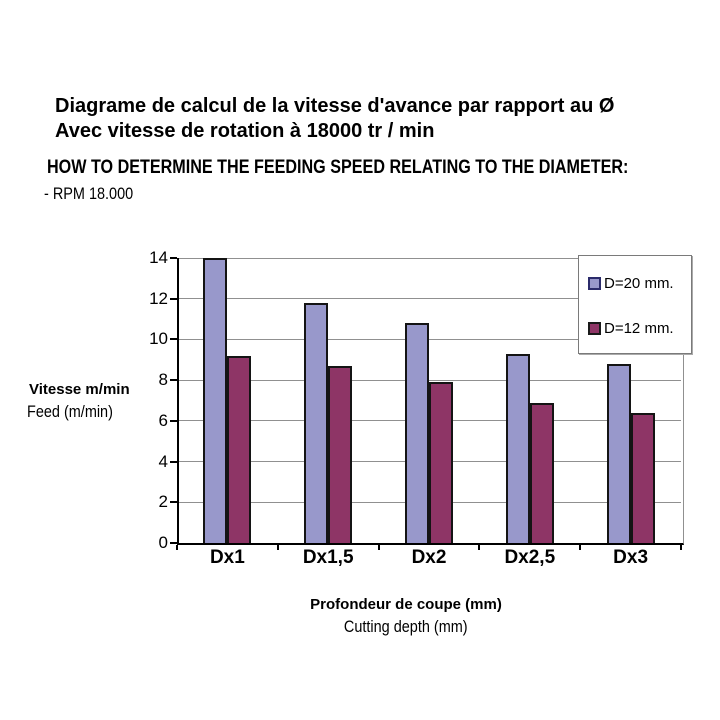 The width and height of the screenshot is (720, 720). What do you see at coordinates (158, 339) in the screenshot?
I see `y-tick-label: 10` at bounding box center [158, 339].